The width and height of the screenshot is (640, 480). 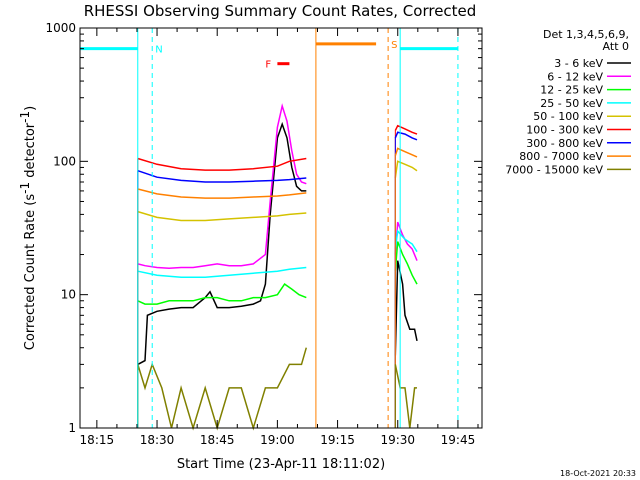 I want to click on y-axis-label-part: Corrected Count Rate (s, so click(x=30, y=272).